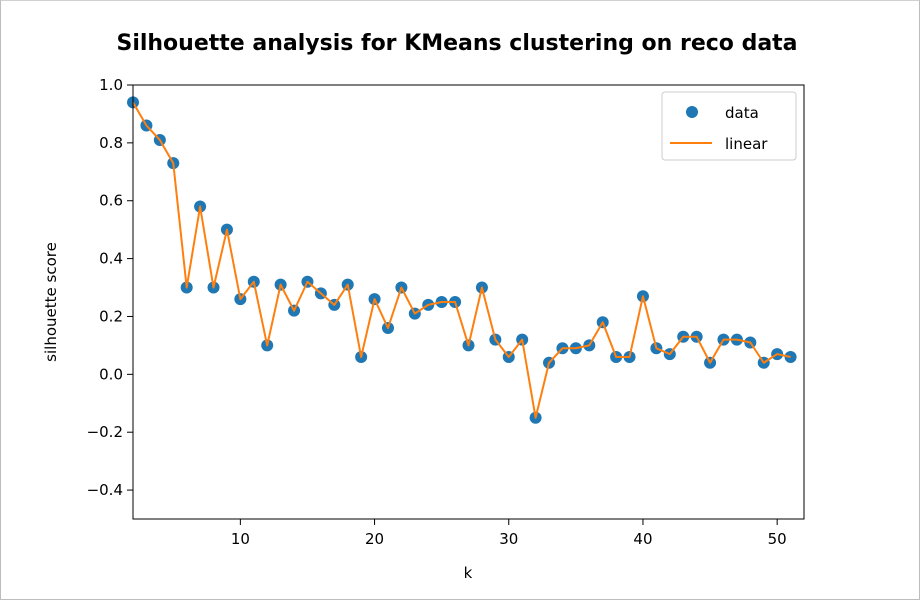  I want to click on y-tick-label: 0.4, so click(111, 259).